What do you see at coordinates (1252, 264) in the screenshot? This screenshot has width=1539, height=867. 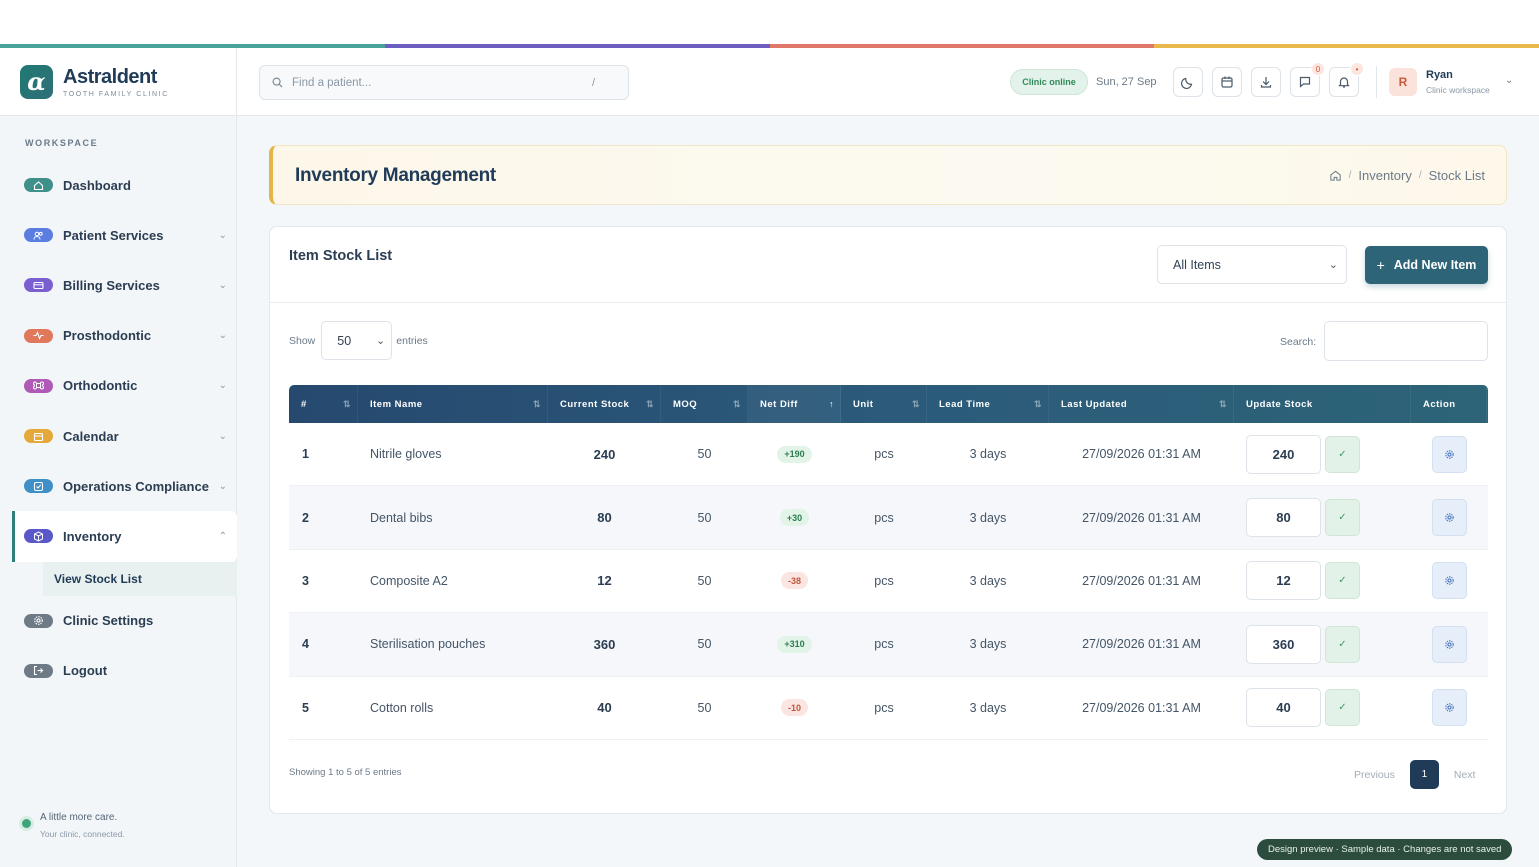 I see `item-filter-select: All Items ⌄` at bounding box center [1252, 264].